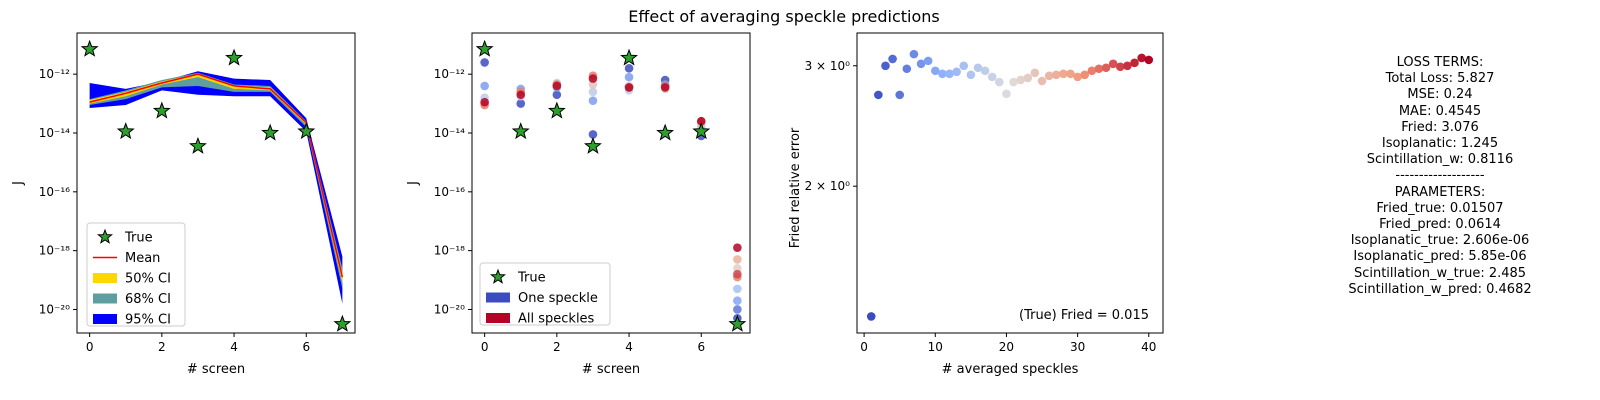  I want to click on x-tick-label: 10, so click(935, 347).